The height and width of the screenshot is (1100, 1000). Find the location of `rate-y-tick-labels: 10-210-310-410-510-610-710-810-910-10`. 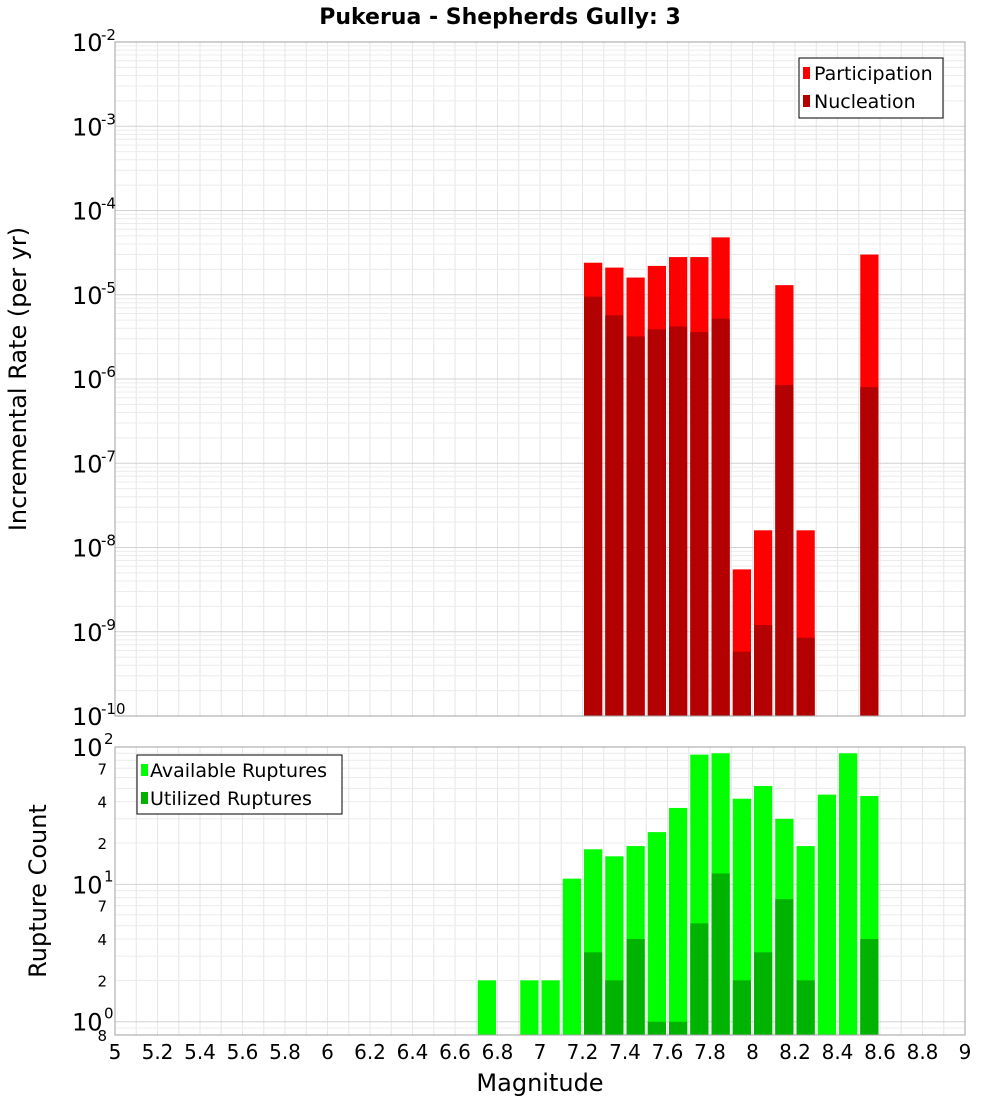

rate-y-tick-labels: 10-210-310-410-510-610-710-810-910-10 is located at coordinates (99, 378).